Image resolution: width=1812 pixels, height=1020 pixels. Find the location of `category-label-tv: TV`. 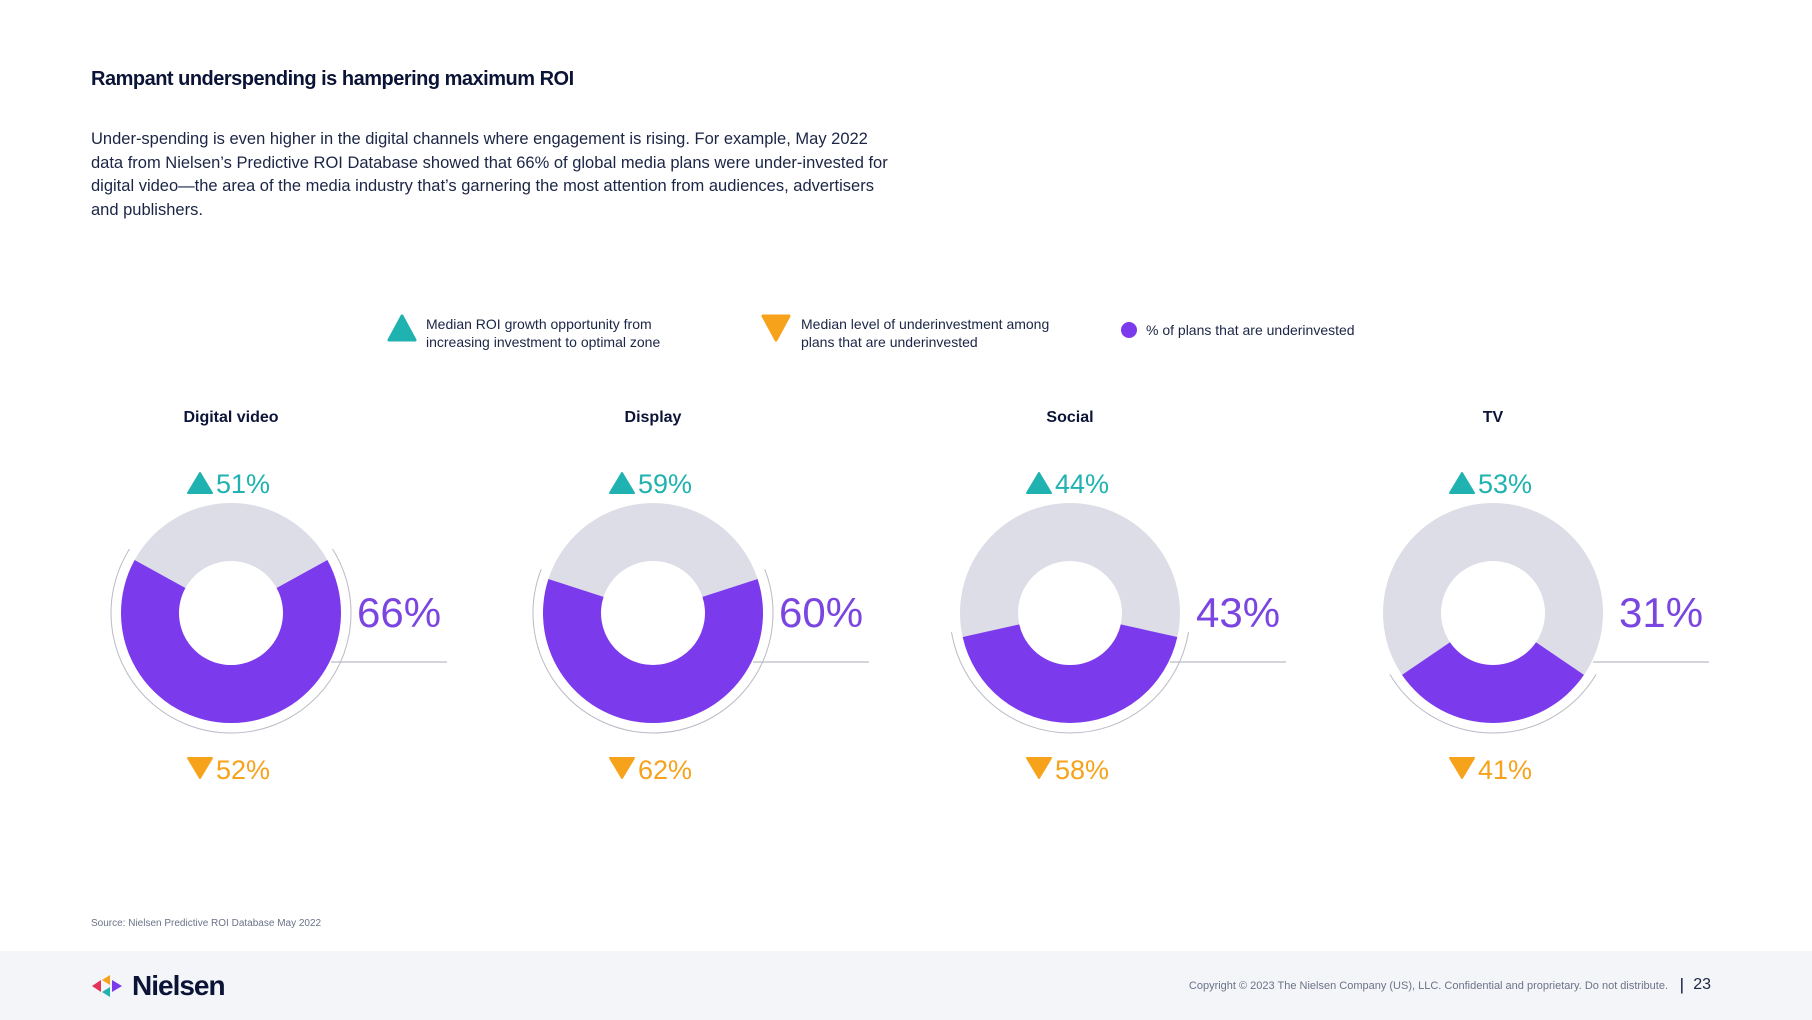

category-label-tv: TV is located at coordinates (1493, 417).